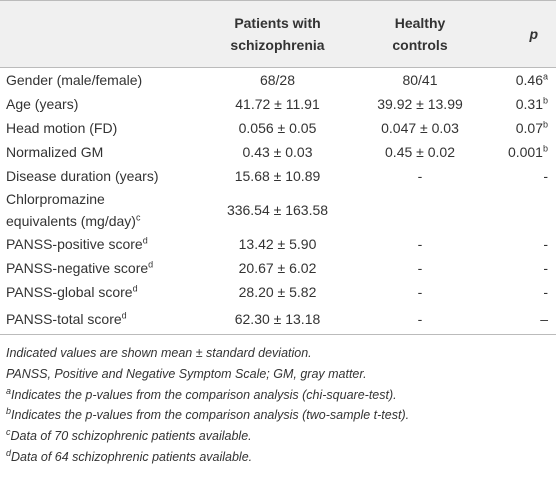  I want to click on label-text: Head motion (FD), so click(62, 128).